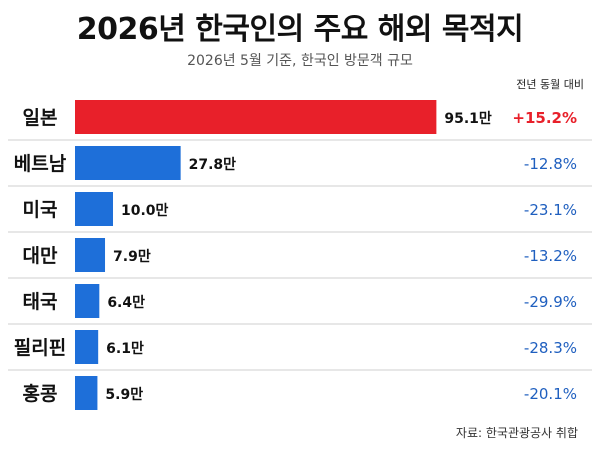 This screenshot has height=450, width=600. Describe the element at coordinates (40, 210) in the screenshot. I see `category-label: 미국` at that location.